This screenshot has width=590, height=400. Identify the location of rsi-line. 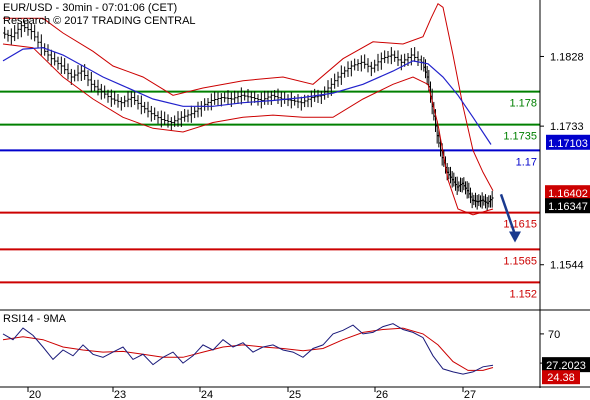
(248, 349).